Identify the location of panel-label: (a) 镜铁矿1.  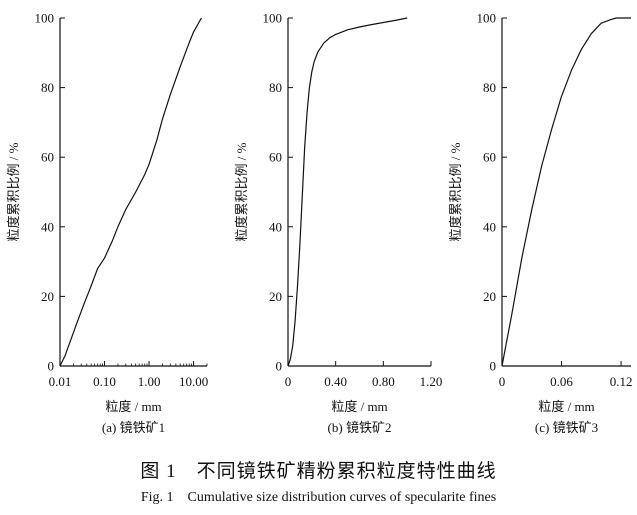
(133, 427).